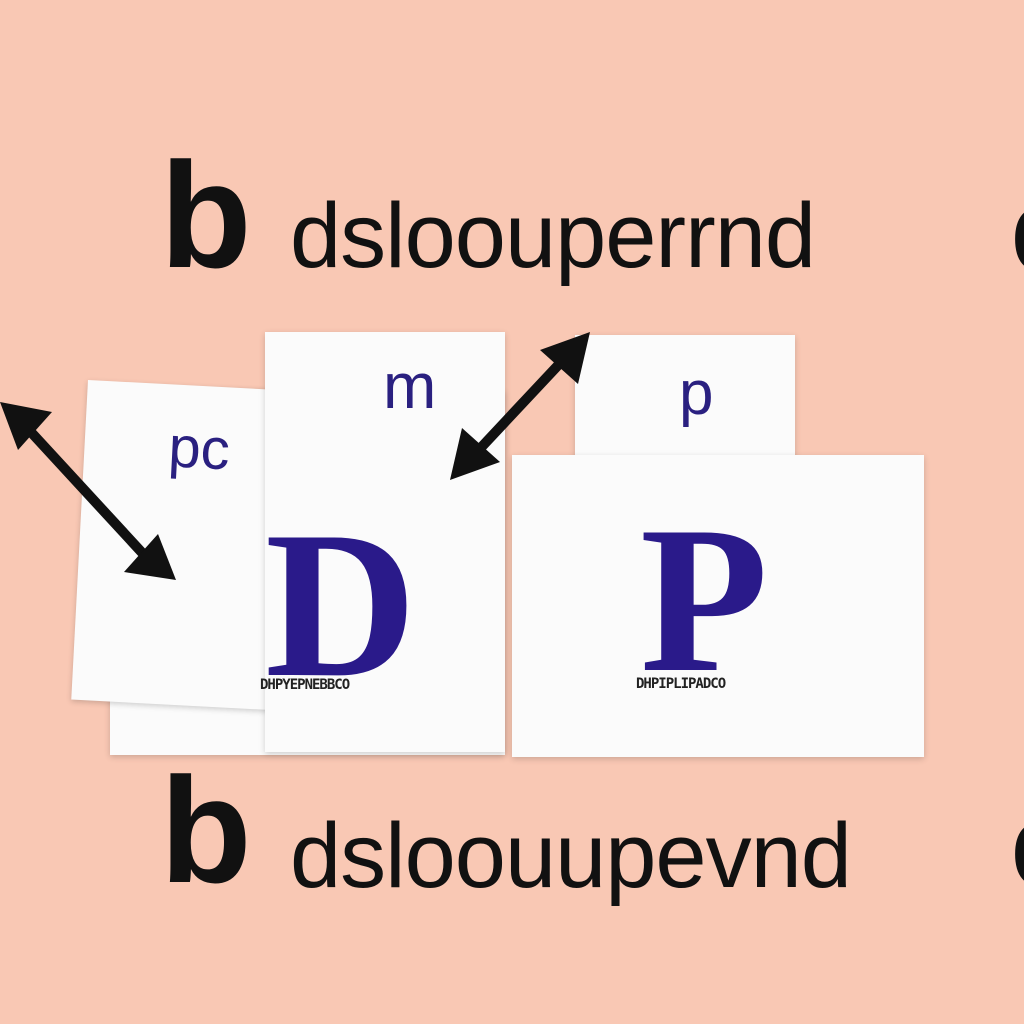  What do you see at coordinates (206, 215) in the screenshot?
I see `top-big-letter: b` at bounding box center [206, 215].